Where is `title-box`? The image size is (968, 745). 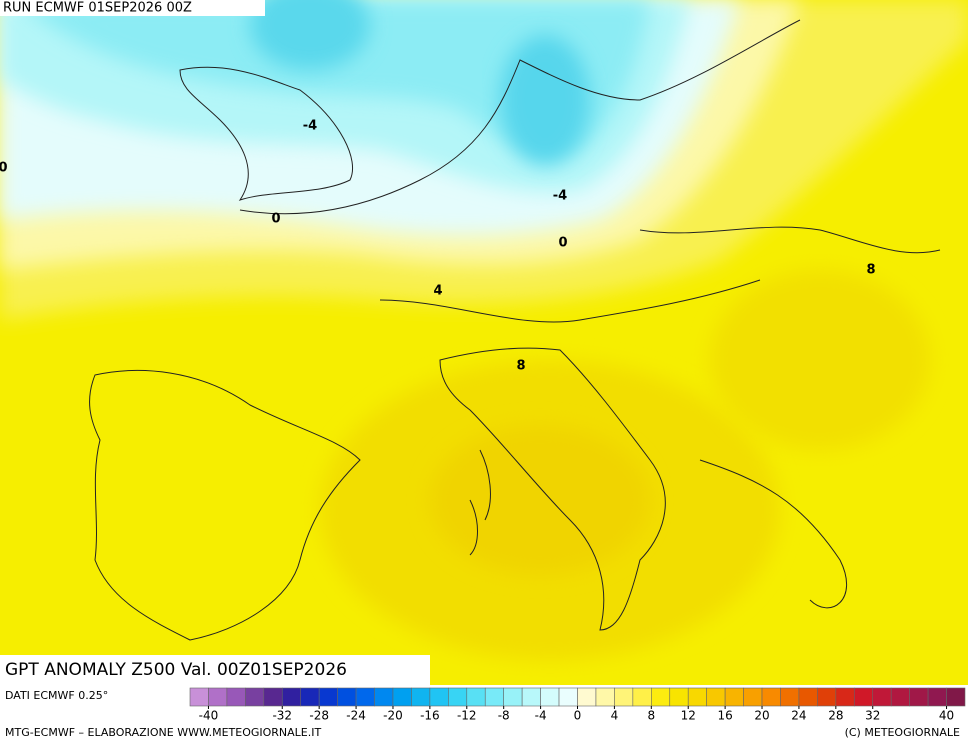 title-box is located at coordinates (215, 670).